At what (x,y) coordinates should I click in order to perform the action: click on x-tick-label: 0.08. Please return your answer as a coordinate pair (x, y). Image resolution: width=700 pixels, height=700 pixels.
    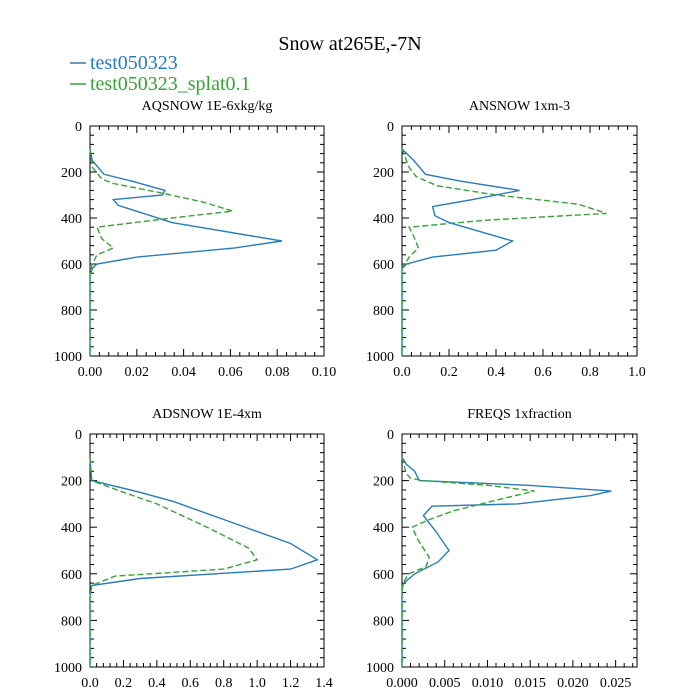
    Looking at the image, I should click on (277, 372).